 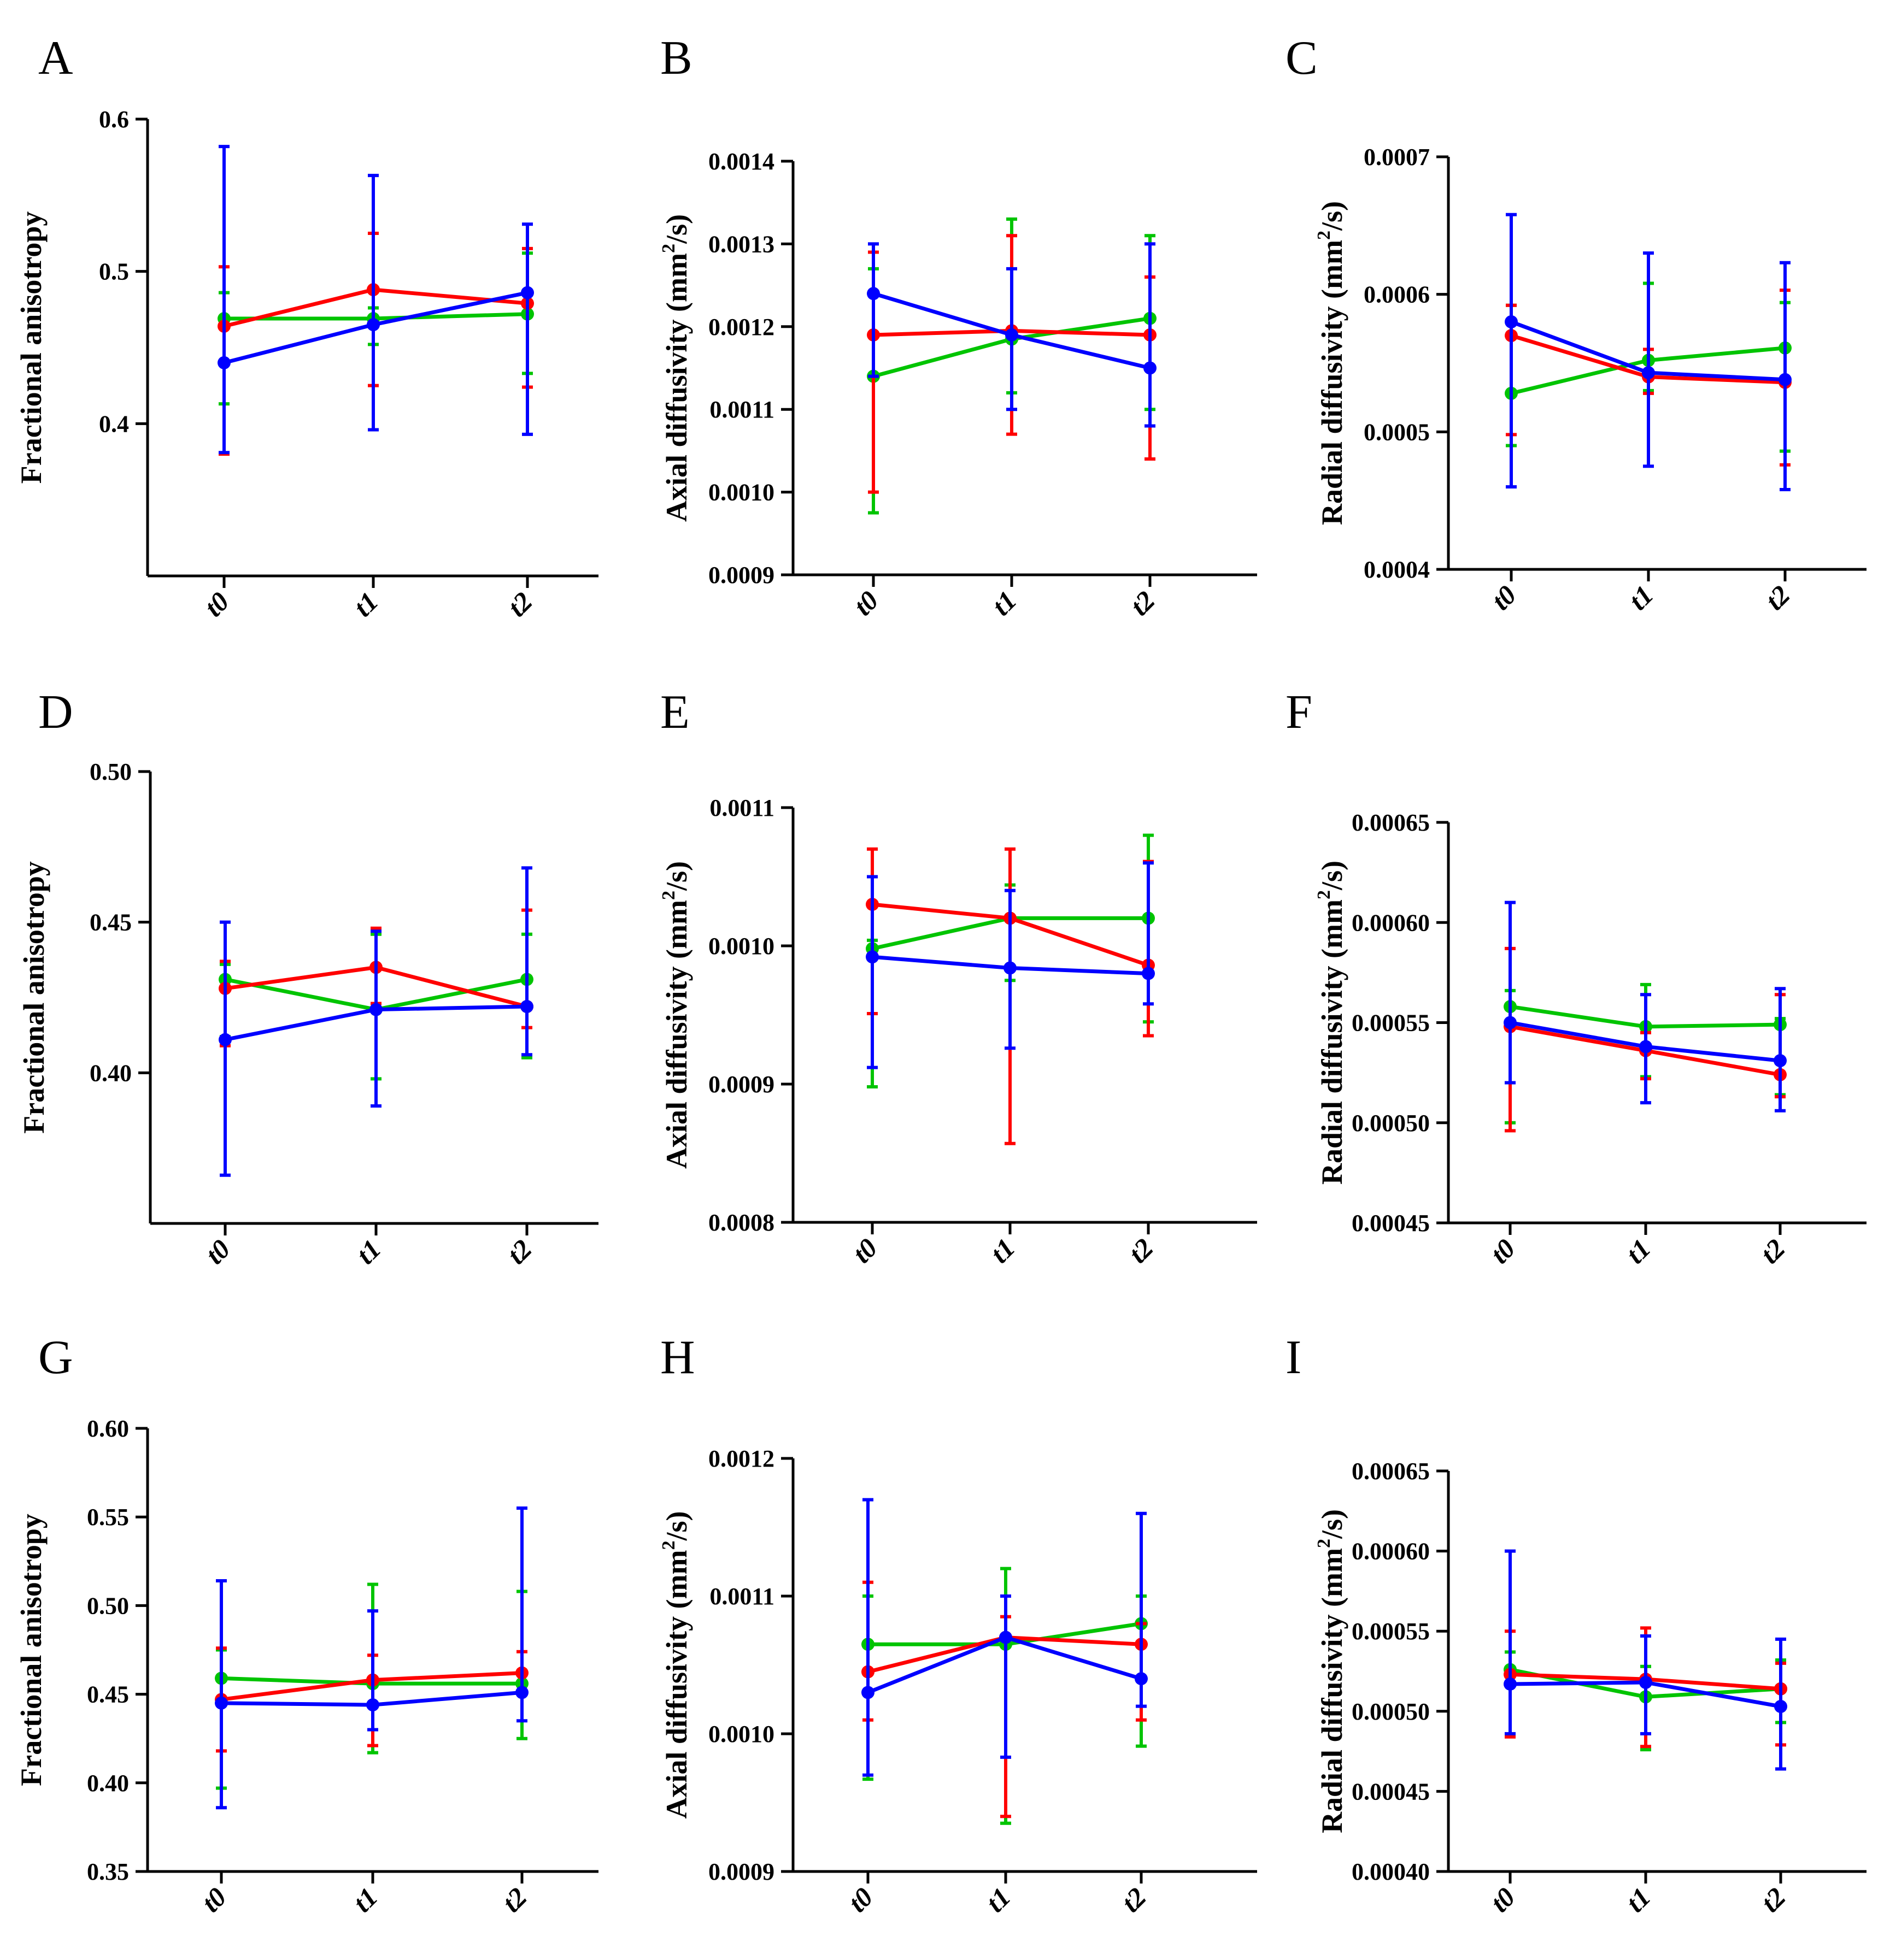 I want to click on y-tick-label: 0.00060, so click(x=1391, y=1551).